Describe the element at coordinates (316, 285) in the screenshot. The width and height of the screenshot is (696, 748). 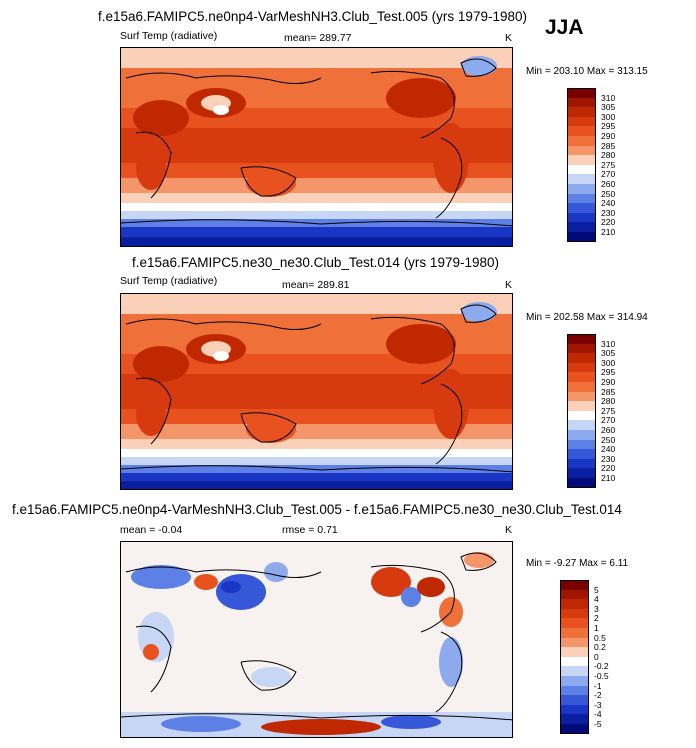
I see `panel-2-mean-label: mean= 289.81` at that location.